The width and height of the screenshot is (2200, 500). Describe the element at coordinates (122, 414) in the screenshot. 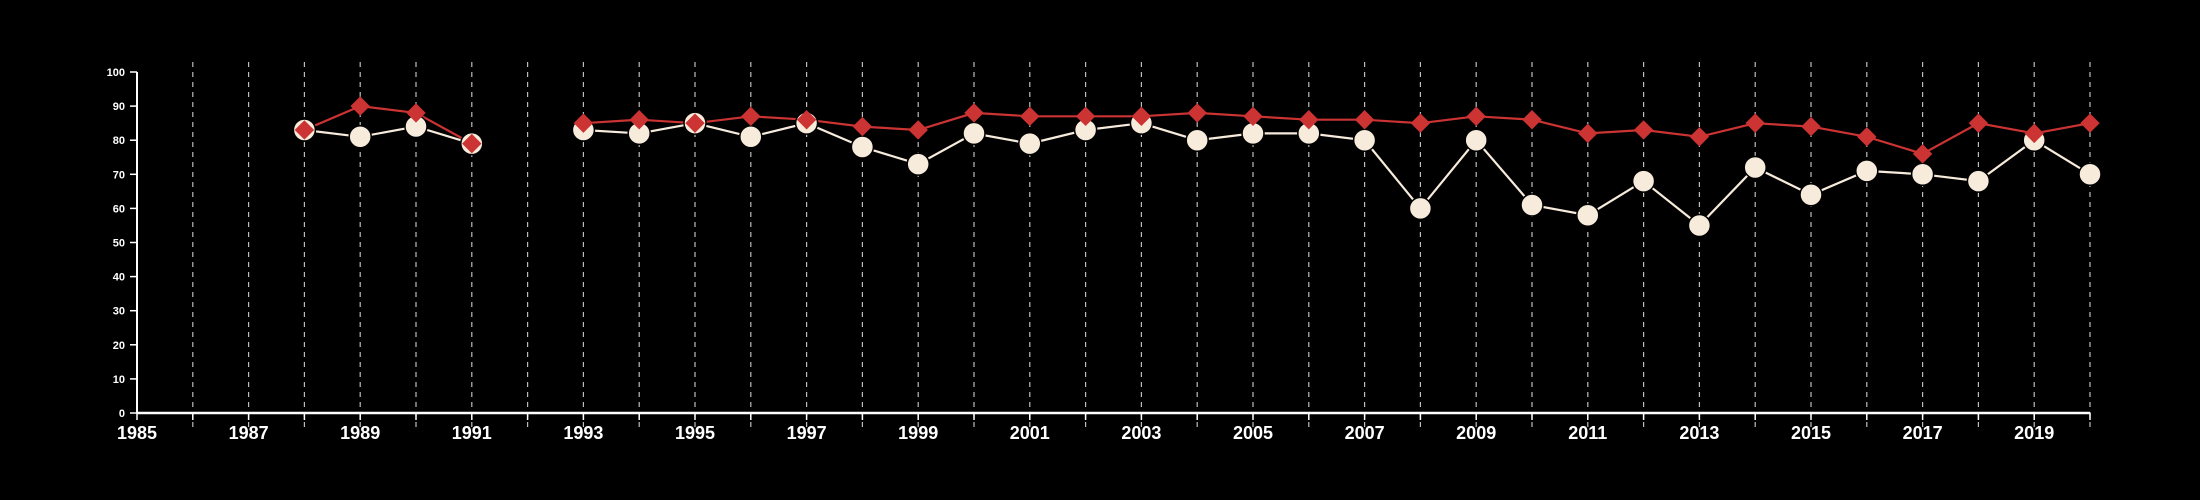

I see `y-tick-label: 0` at that location.